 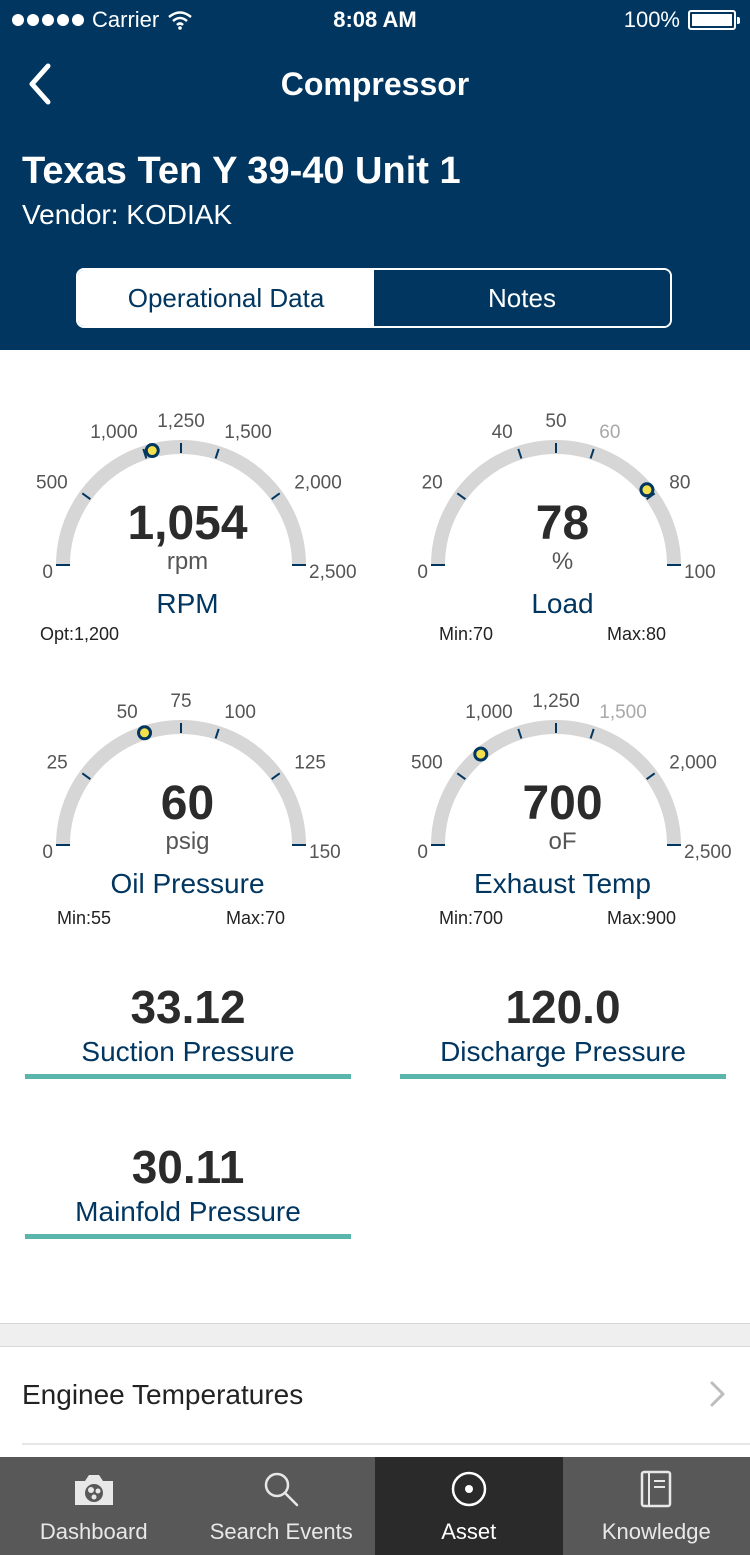 I want to click on gauge-tick-label: 125, so click(x=310, y=763).